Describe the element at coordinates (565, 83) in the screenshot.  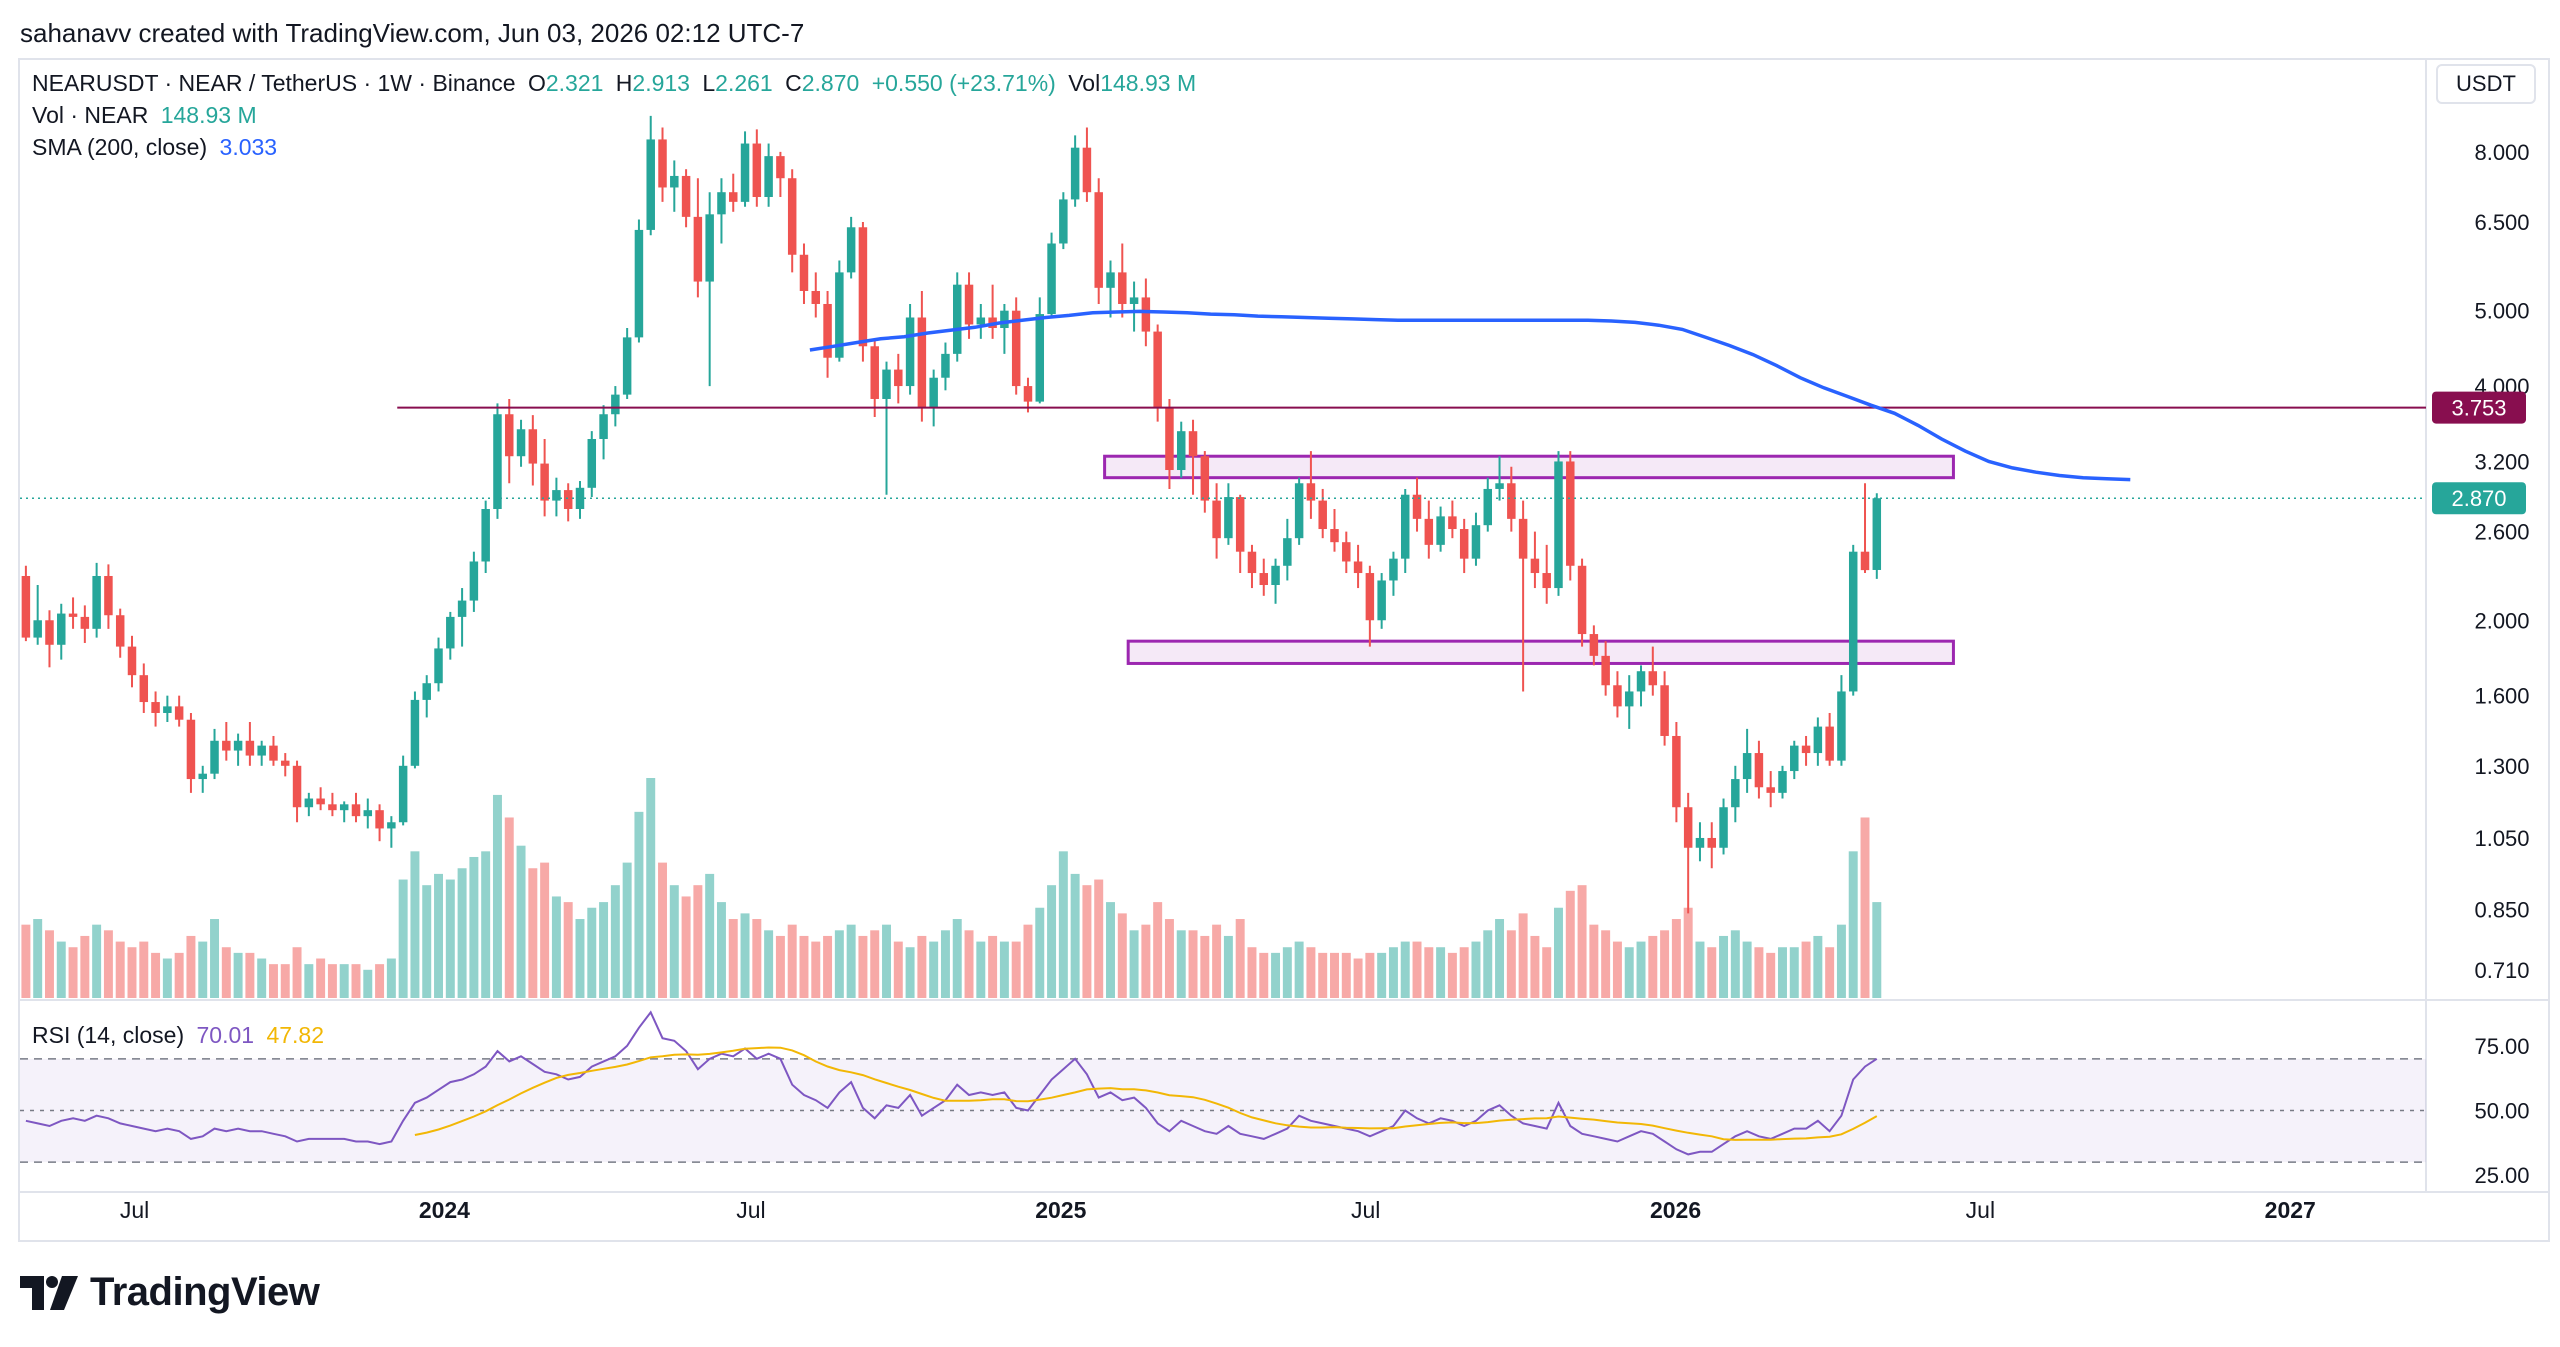
I see `legend-open: O2.321` at that location.